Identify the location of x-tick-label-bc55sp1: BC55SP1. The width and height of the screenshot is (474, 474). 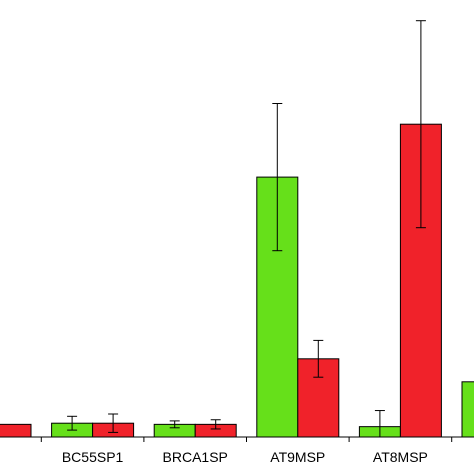
(93, 457).